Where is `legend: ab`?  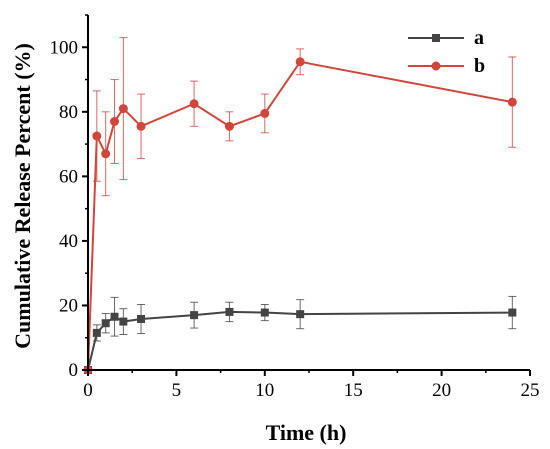 legend: ab is located at coordinates (446, 52).